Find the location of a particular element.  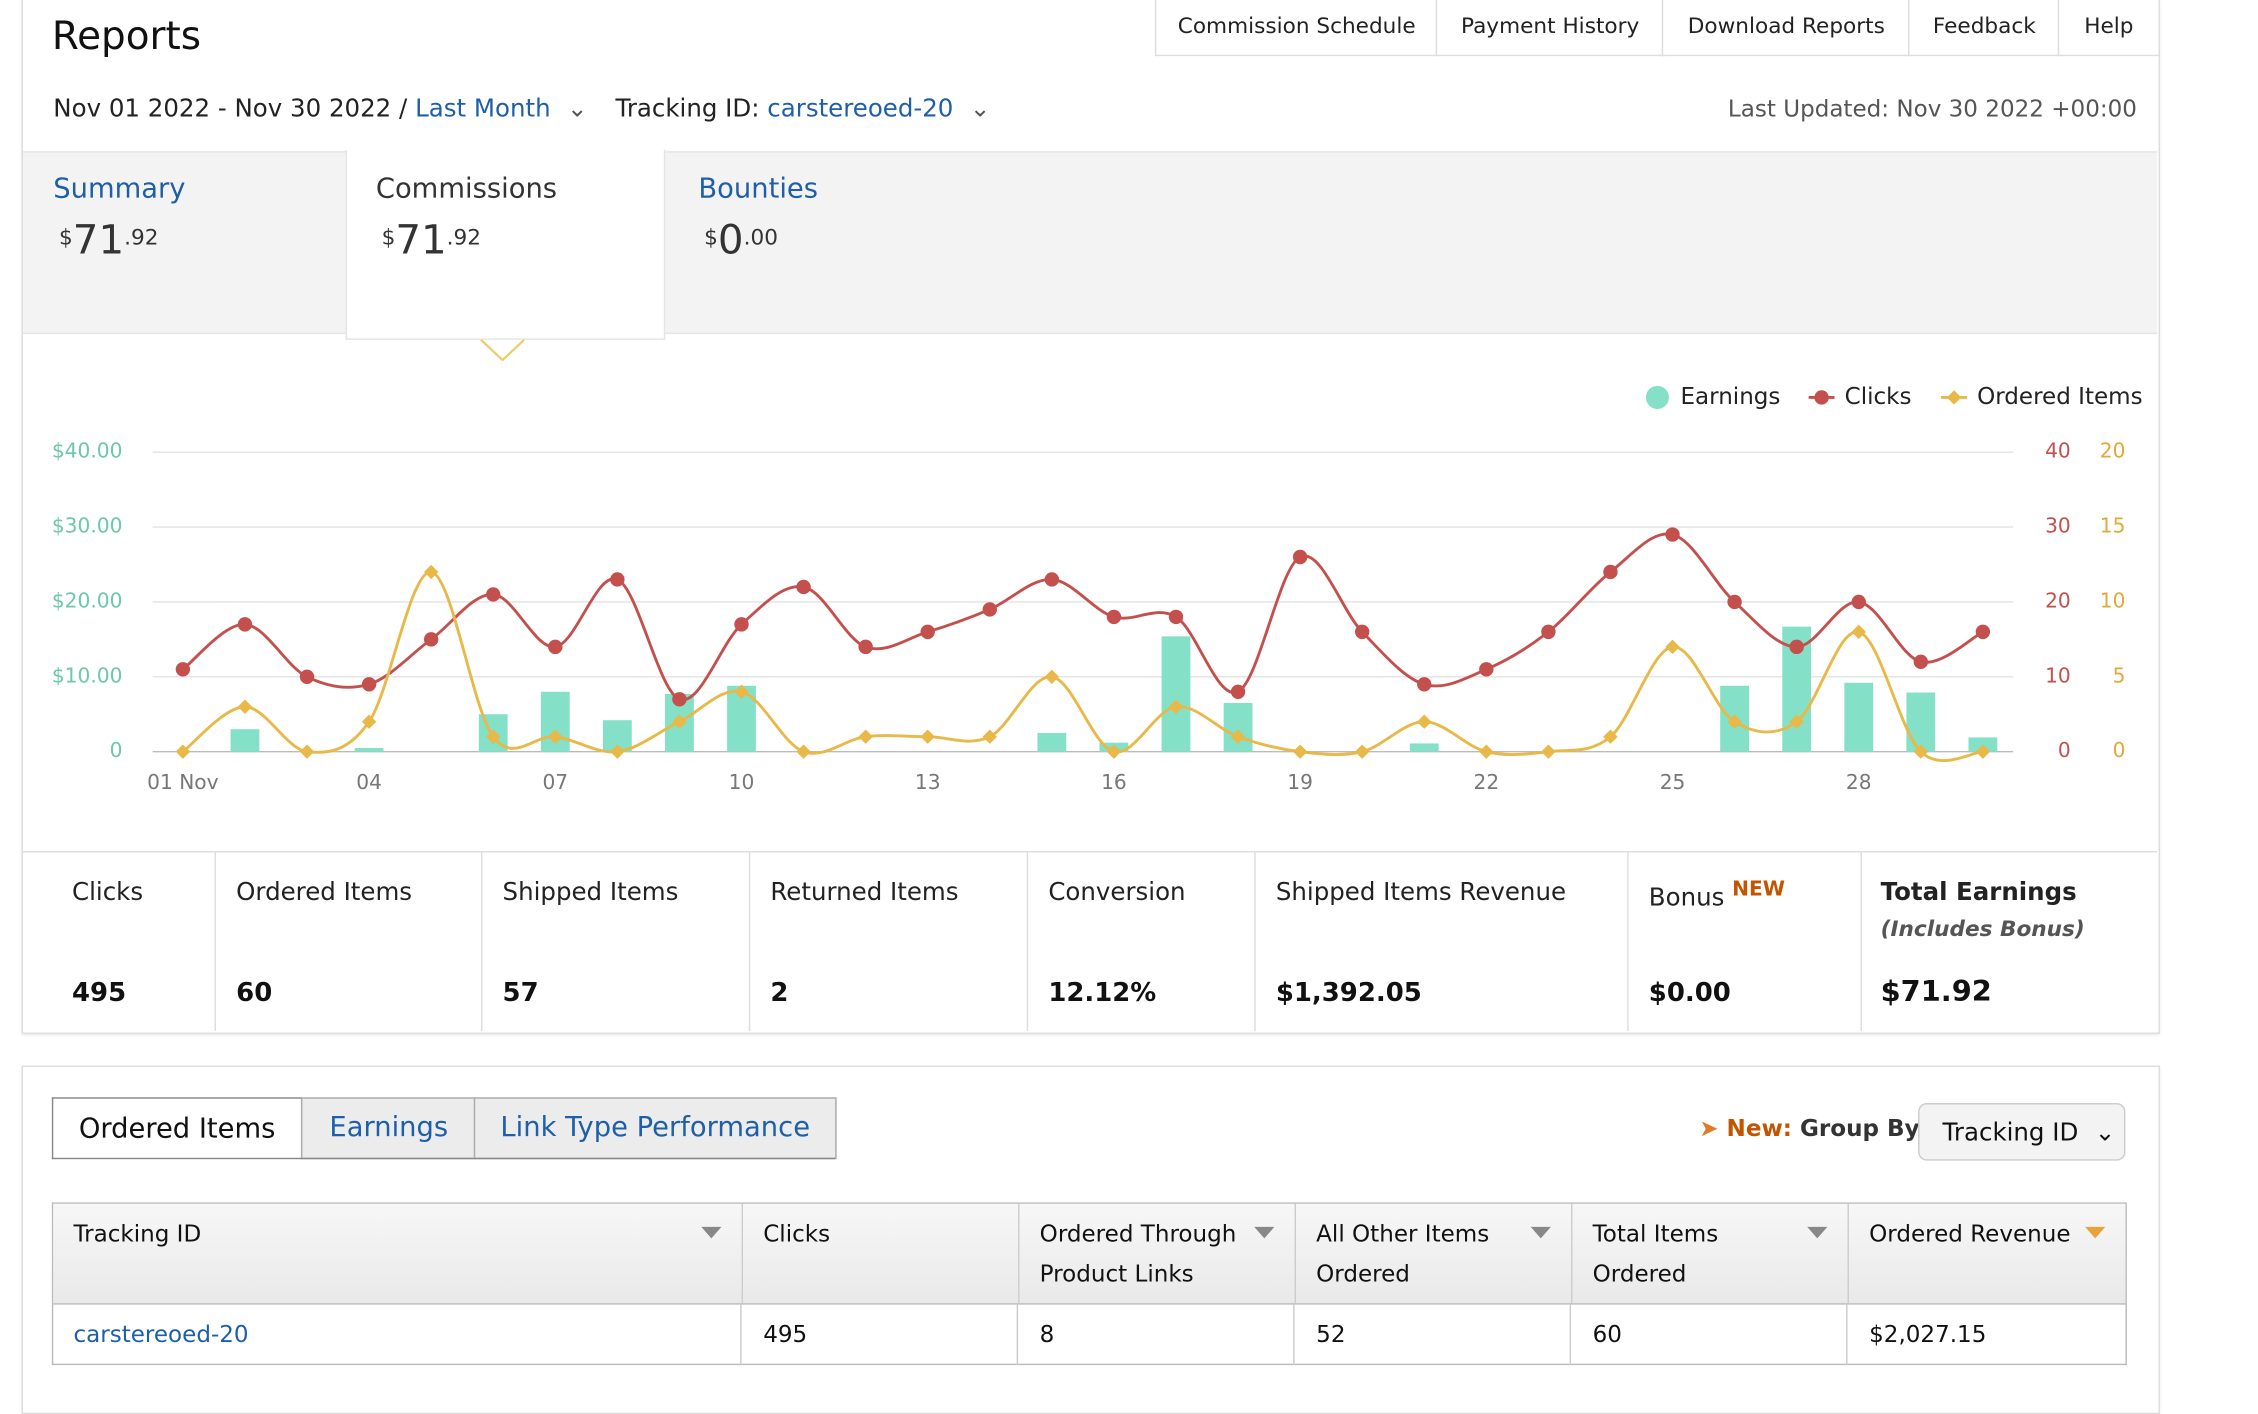

stat-value: 495 is located at coordinates (99, 993).